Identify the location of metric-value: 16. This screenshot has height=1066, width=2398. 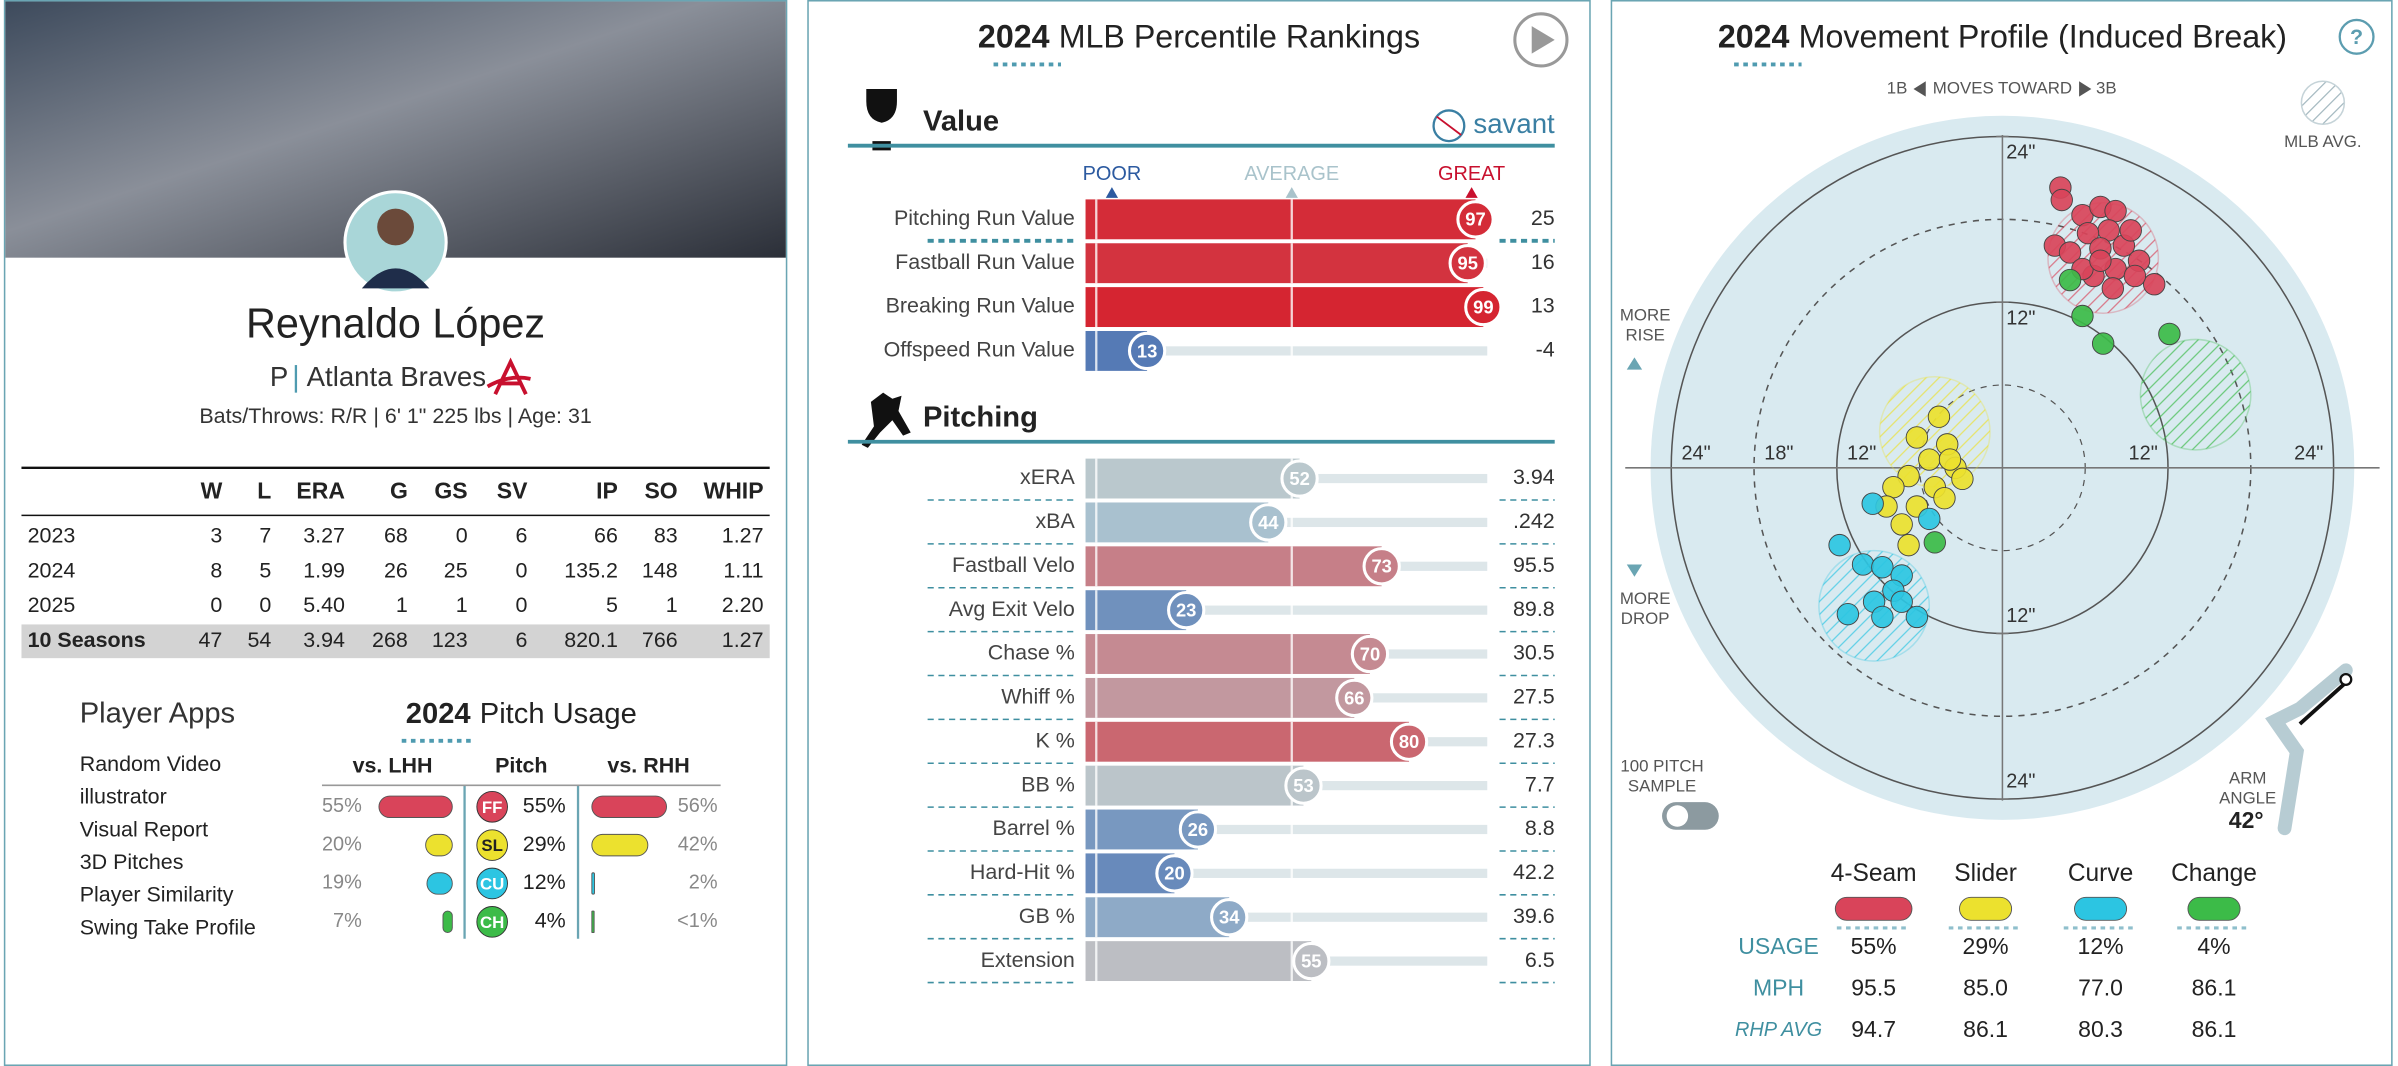
(1543, 262).